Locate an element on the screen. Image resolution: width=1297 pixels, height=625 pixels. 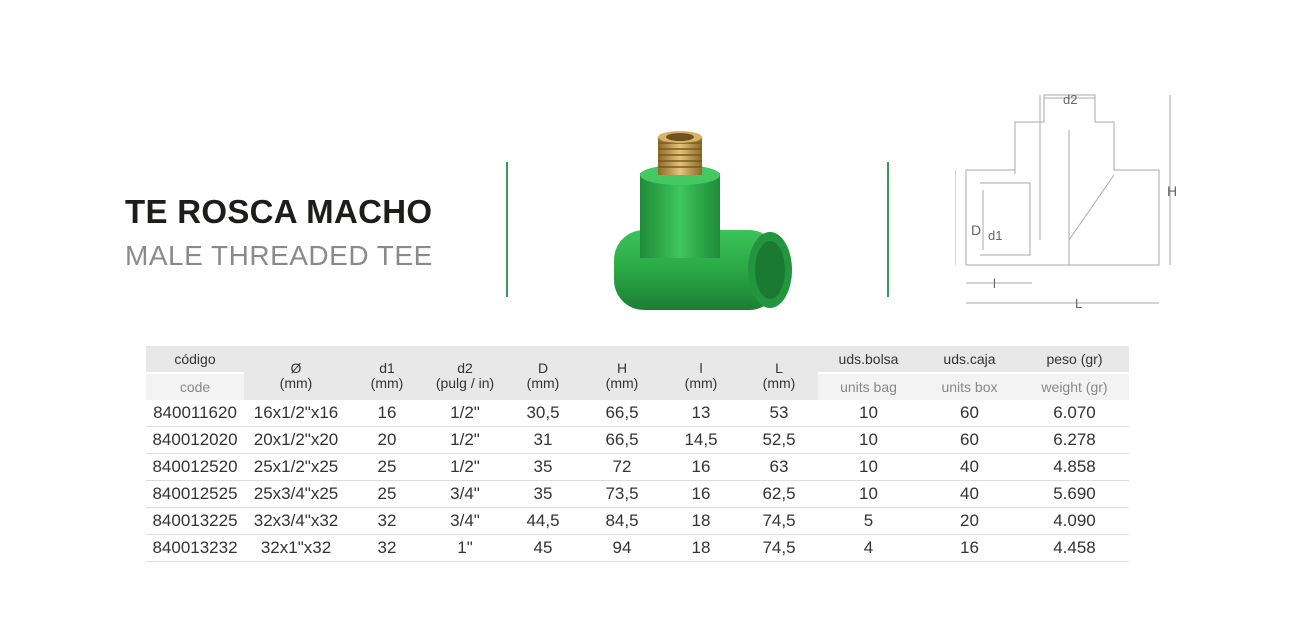
label-L: L is located at coordinates (1078, 303).